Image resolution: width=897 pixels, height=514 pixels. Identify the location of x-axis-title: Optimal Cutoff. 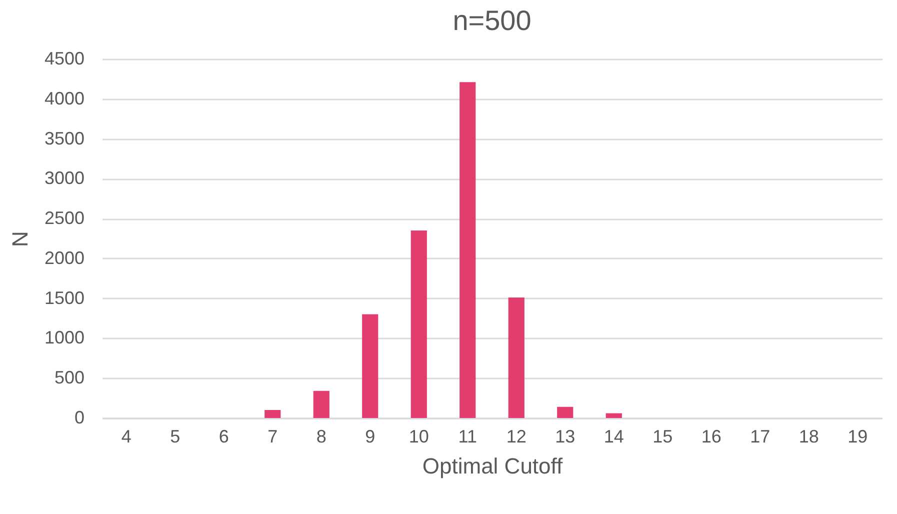
(493, 466).